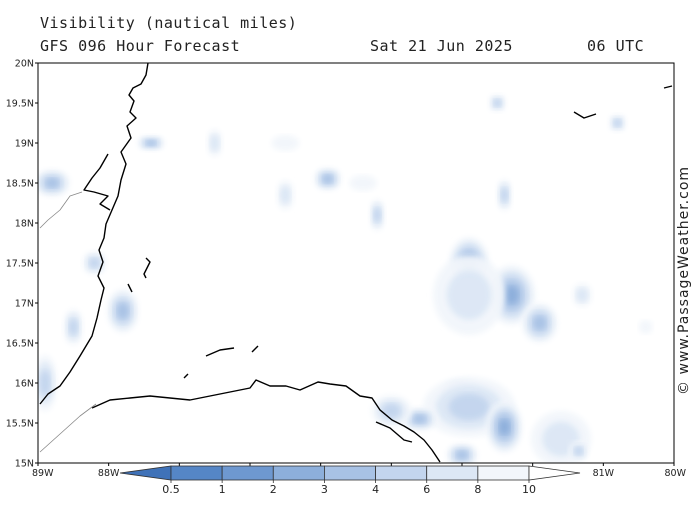  What do you see at coordinates (426, 489) in the screenshot?
I see `legend-label: 6` at bounding box center [426, 489].